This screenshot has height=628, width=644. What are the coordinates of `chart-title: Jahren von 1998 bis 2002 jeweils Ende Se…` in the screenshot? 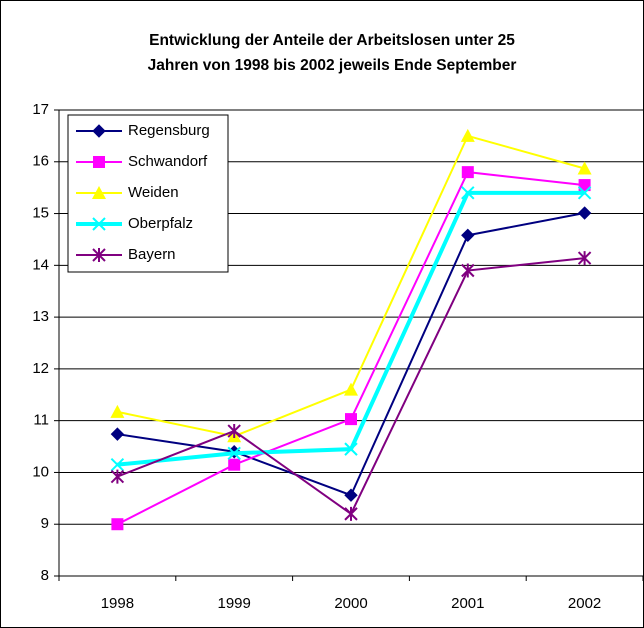 It's located at (332, 65).